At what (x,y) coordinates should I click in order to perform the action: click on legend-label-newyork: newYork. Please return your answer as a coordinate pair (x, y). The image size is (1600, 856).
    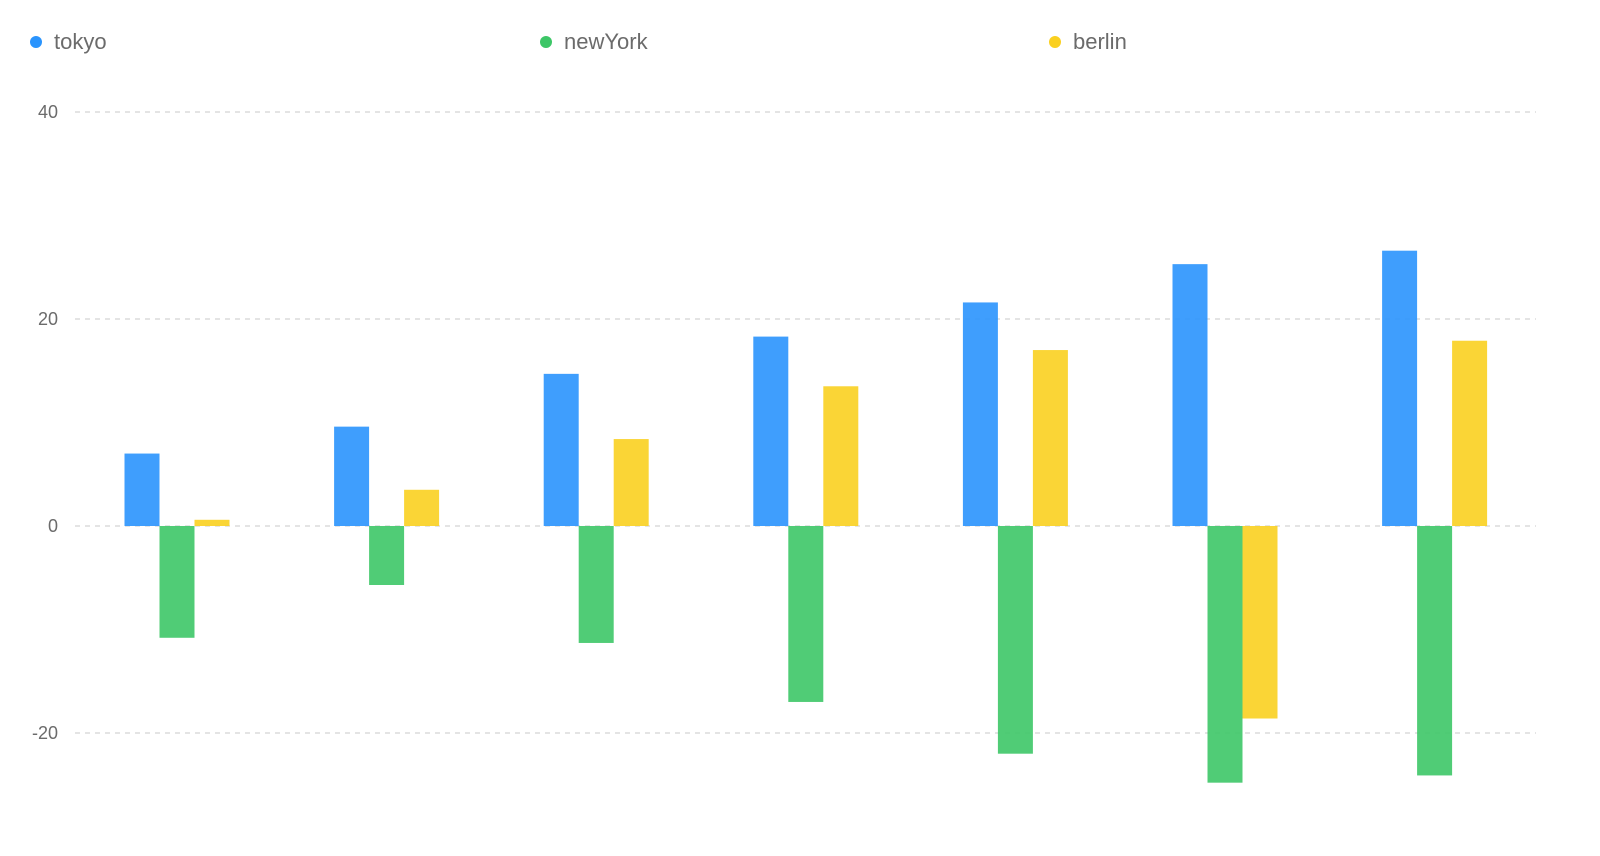
    Looking at the image, I should click on (606, 41).